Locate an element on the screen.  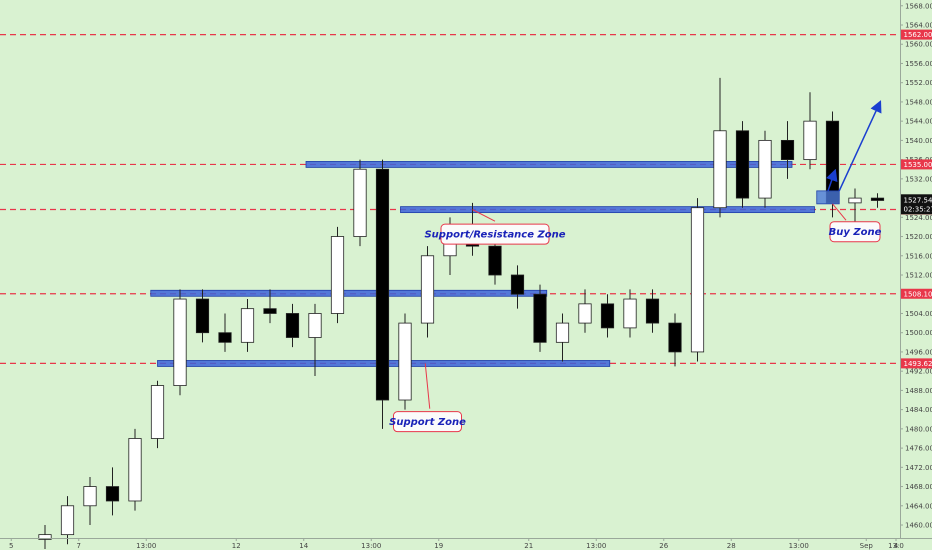
level-price-label: 1508.10 is located at coordinates (918, 294).